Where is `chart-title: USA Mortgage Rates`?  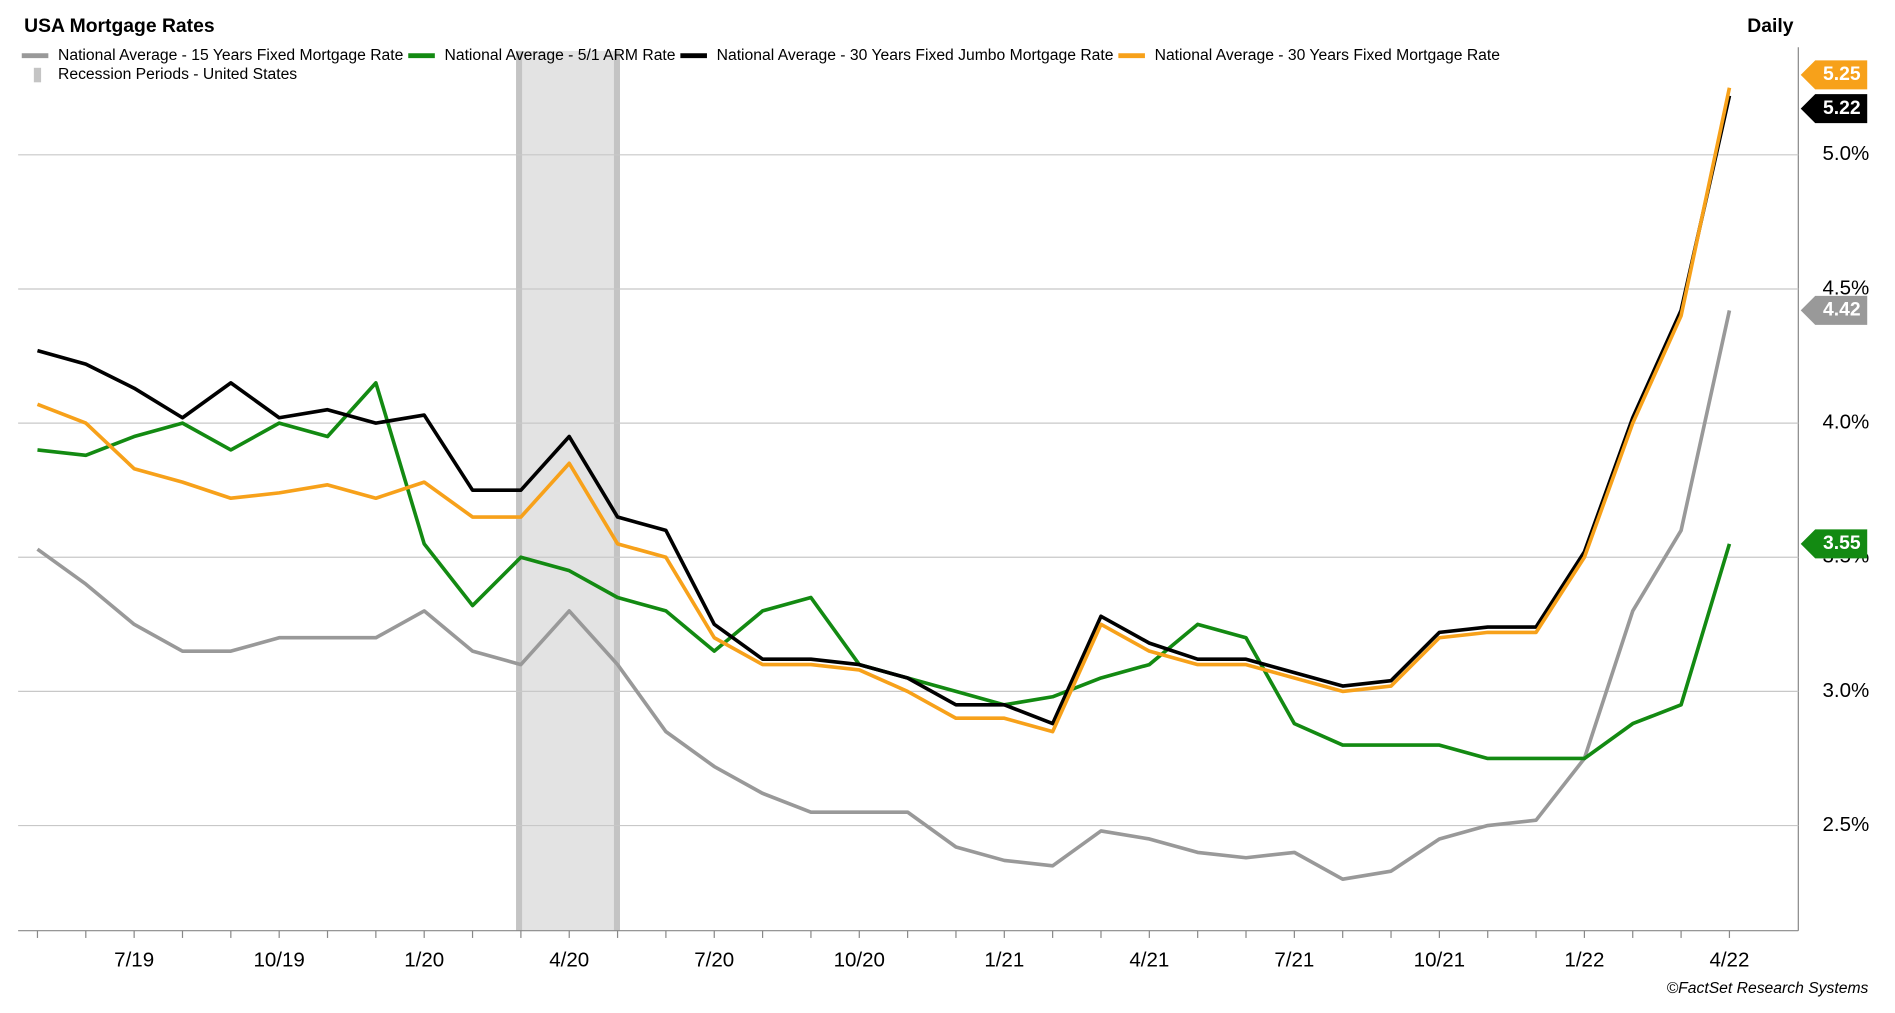
chart-title: USA Mortgage Rates is located at coordinates (119, 26).